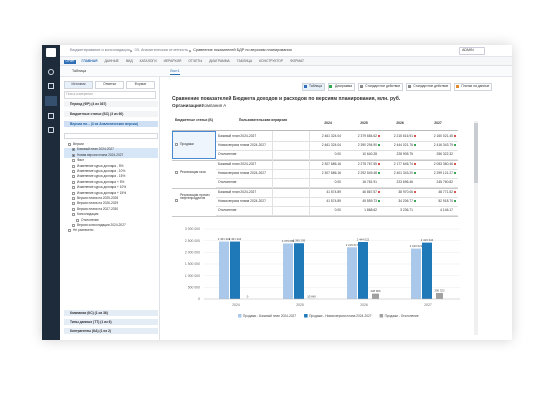 The image size is (557, 405). I want to click on group-label: Продажи, so click(187, 143).